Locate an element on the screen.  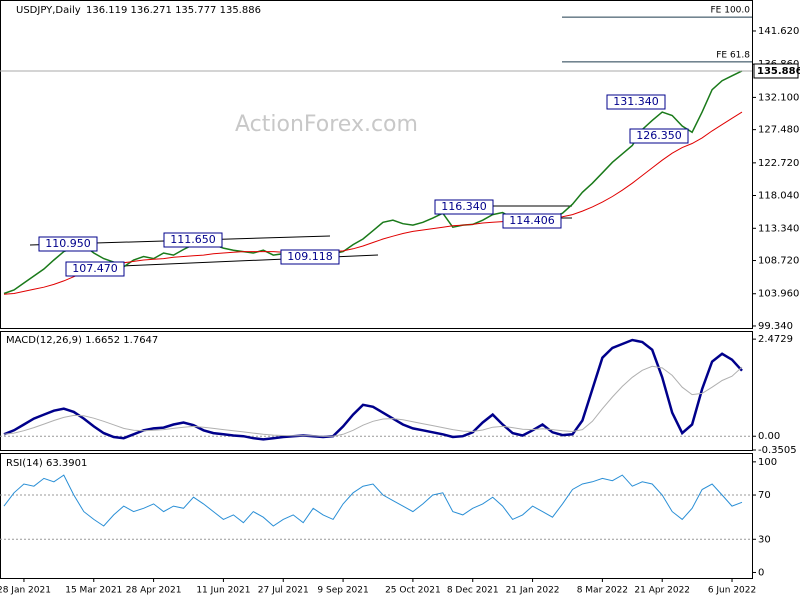
annotation: 131.340 is located at coordinates (636, 101).